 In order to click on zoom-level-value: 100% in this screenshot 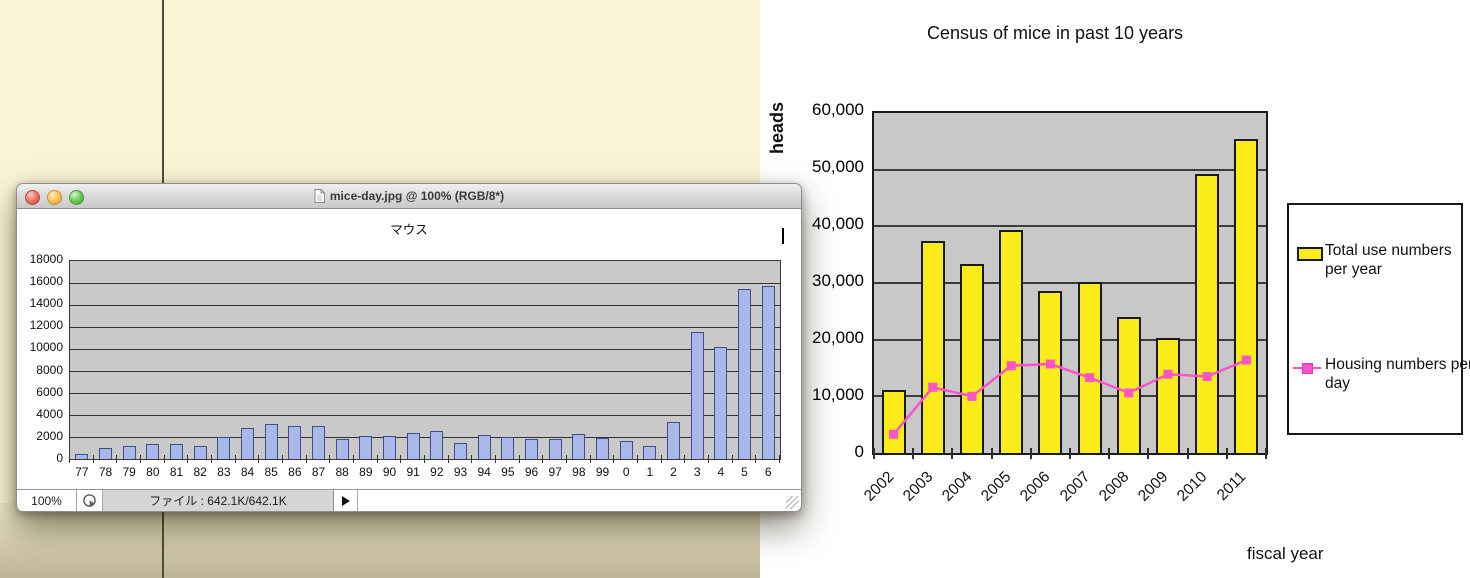, I will do `click(46, 500)`.